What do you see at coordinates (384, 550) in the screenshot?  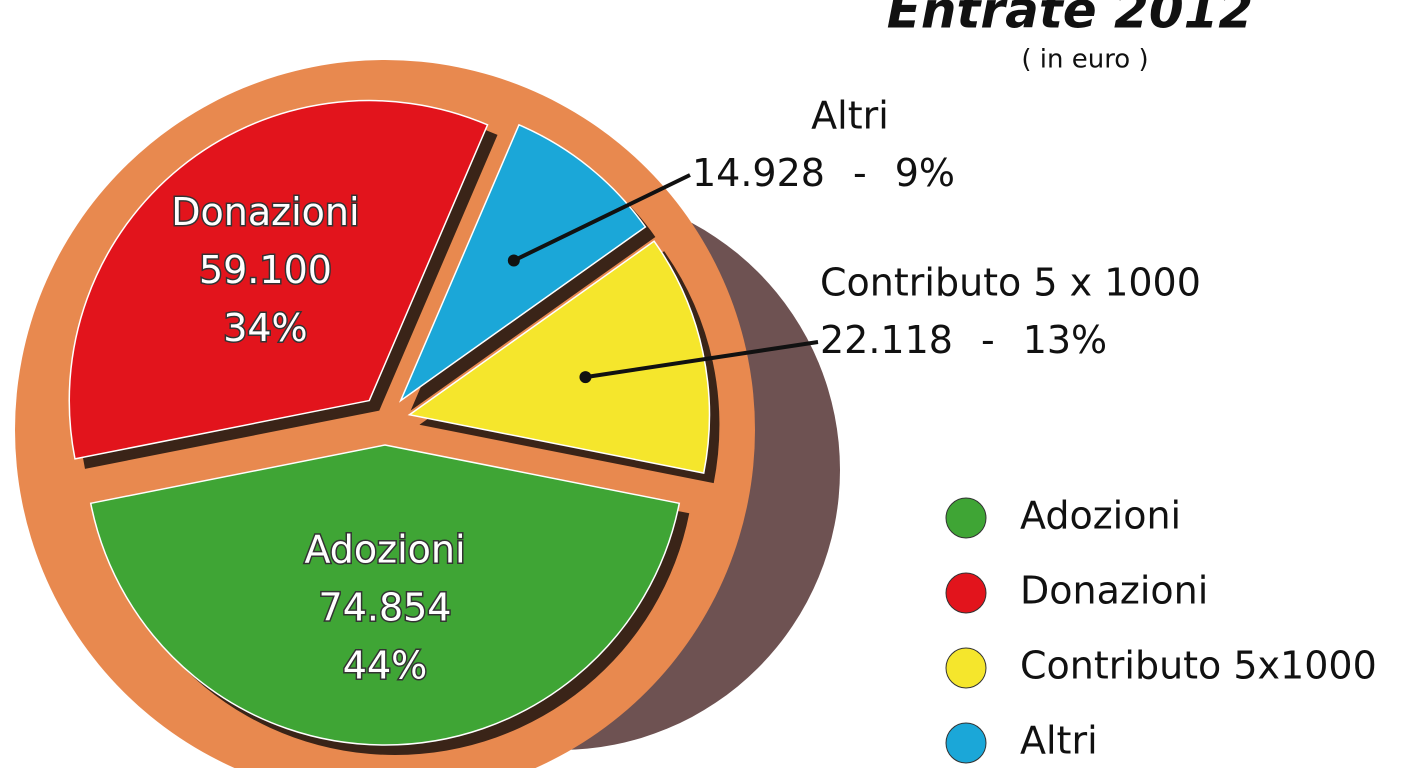 I see `slice-label: Adozioni` at bounding box center [384, 550].